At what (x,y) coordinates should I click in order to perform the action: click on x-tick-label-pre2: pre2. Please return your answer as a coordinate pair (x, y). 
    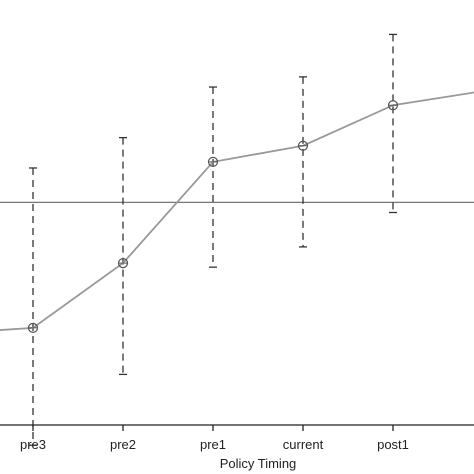
    Looking at the image, I should click on (123, 444).